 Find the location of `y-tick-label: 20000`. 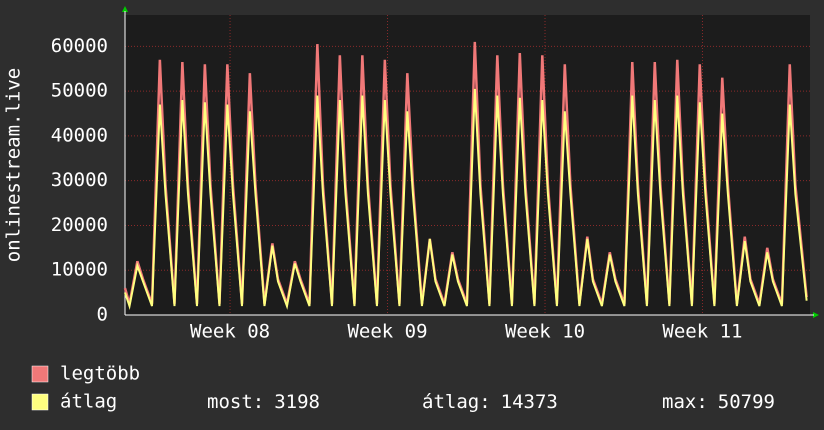

y-tick-label: 20000 is located at coordinates (79, 225).